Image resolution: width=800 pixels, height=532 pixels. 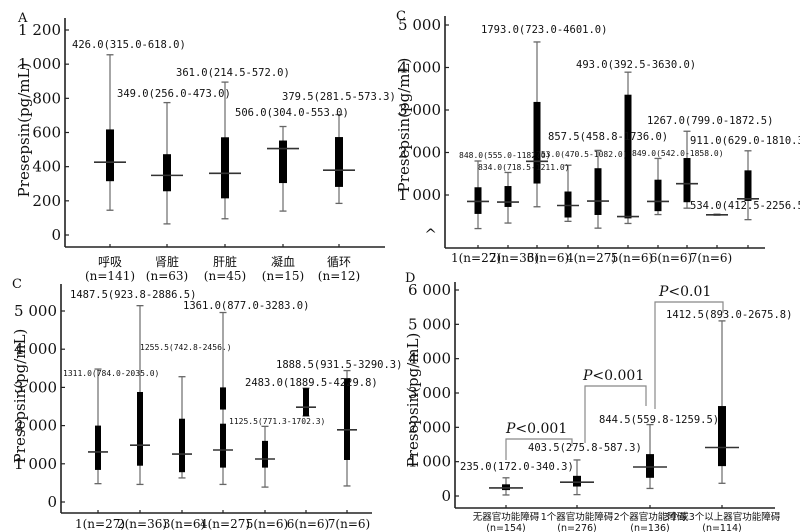 I want to click on median-iqr-annotation: 1412.5(893.0-2675.8), so click(x=729, y=315).